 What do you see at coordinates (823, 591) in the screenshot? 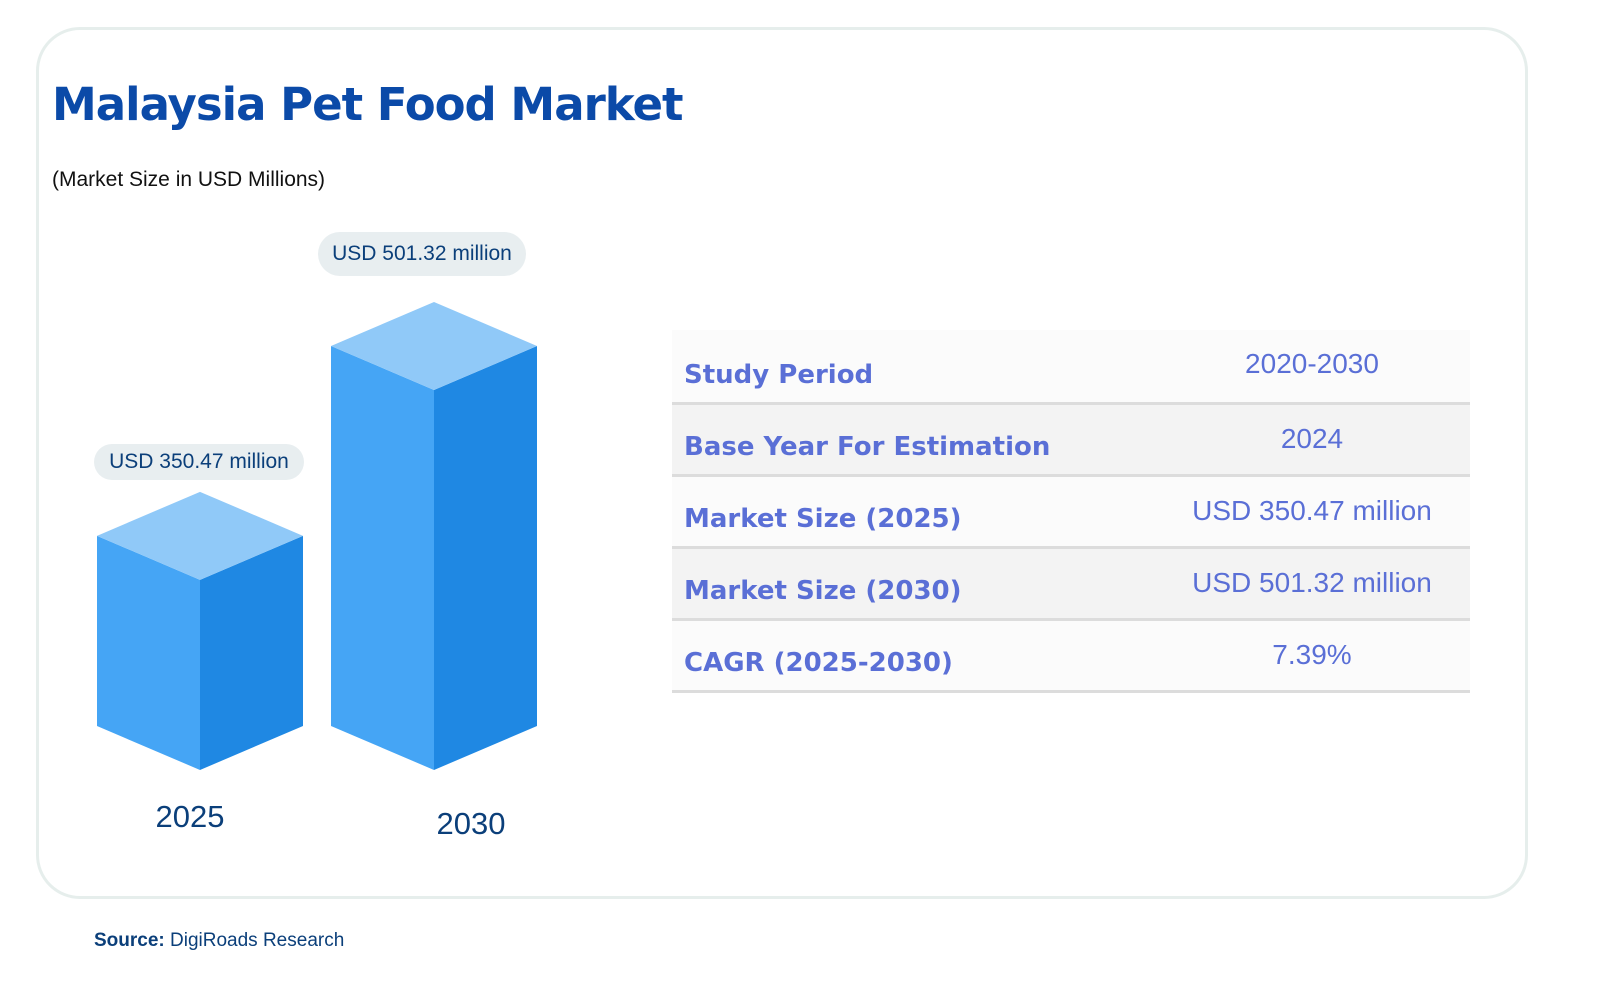
I see `row-label: Market Size (2030)` at bounding box center [823, 591].